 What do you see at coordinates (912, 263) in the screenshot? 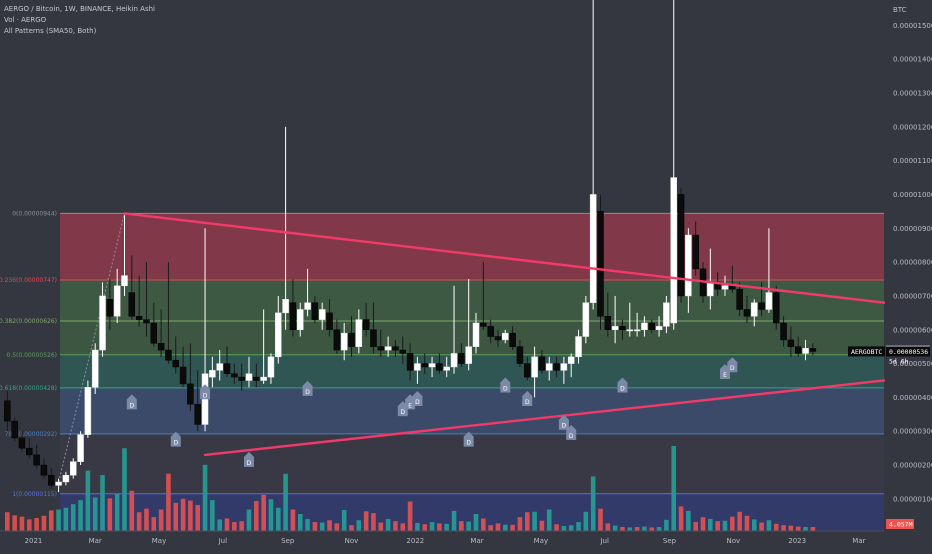
I see `price-axis-tick-label: 0.00000800` at bounding box center [912, 263].